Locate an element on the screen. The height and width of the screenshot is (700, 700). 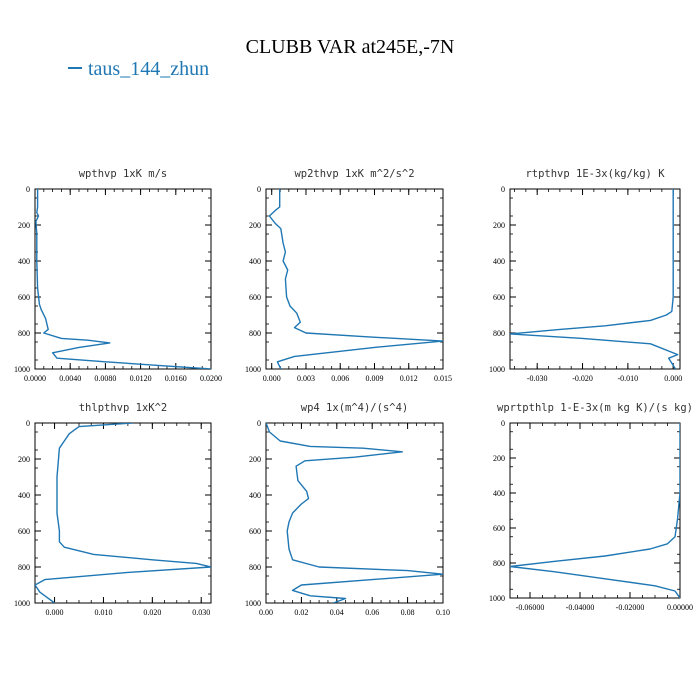
x-tick-label: 0.009 is located at coordinates (374, 378).